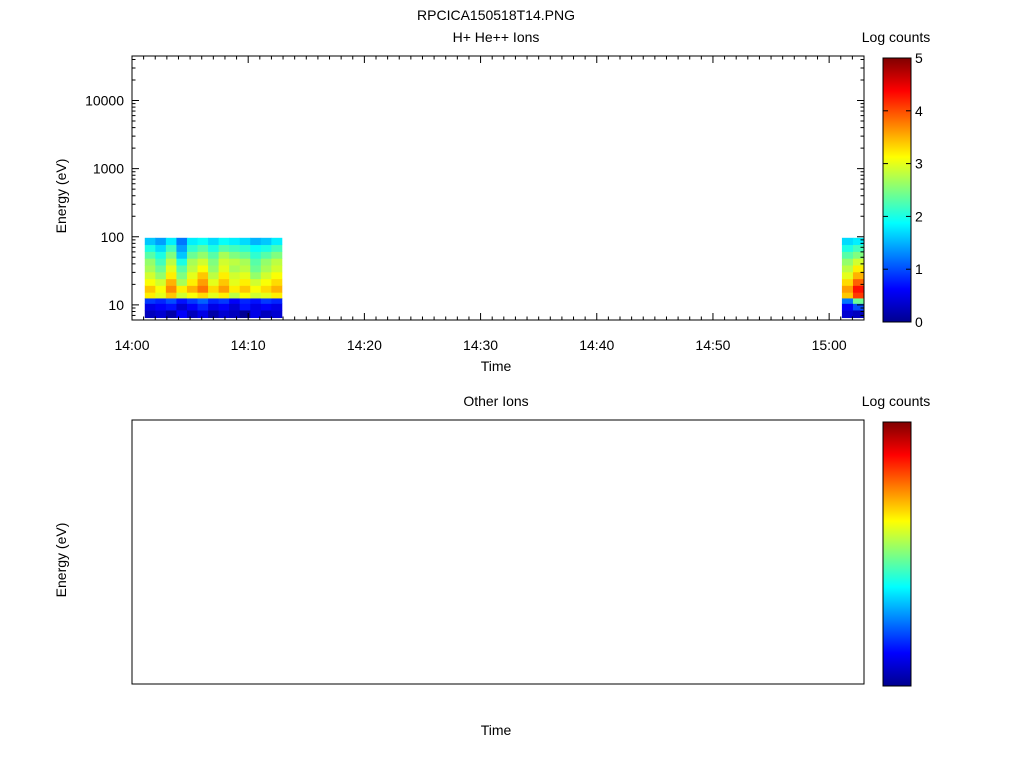 The width and height of the screenshot is (1024, 768). Describe the element at coordinates (113, 237) in the screenshot. I see `y-tick-label: 100` at that location.